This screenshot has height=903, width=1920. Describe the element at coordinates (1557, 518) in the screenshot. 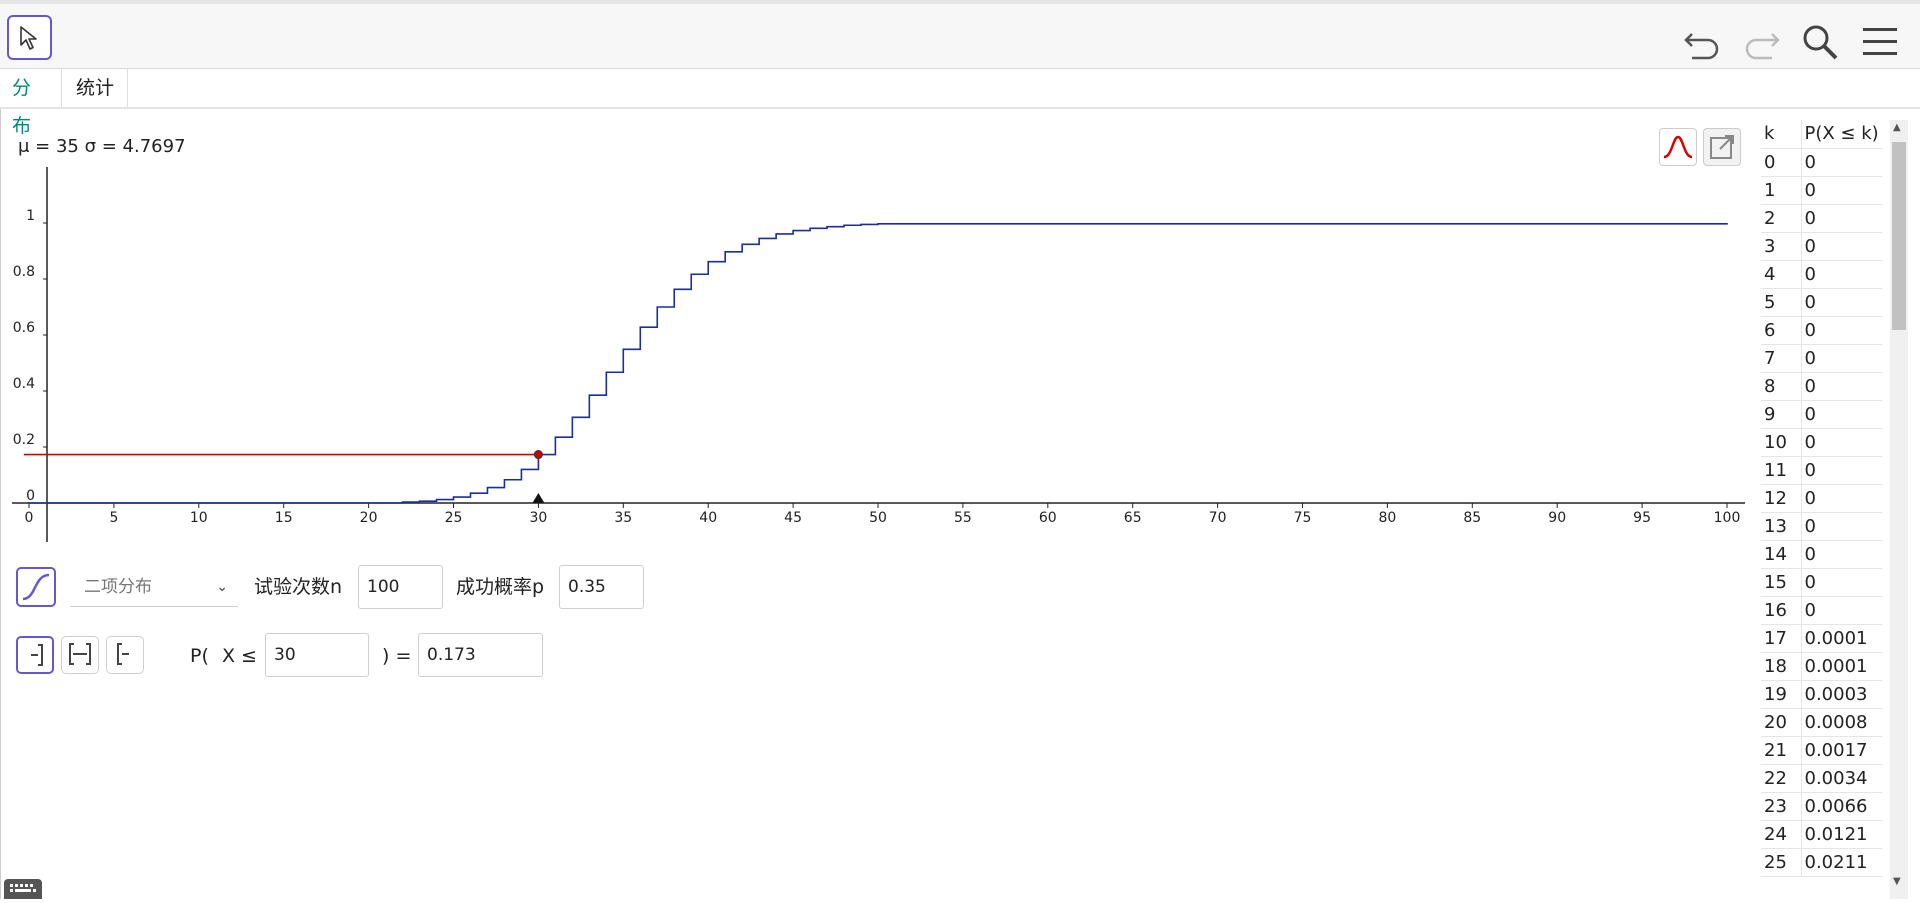

I see `x-tick-label: 90` at that location.